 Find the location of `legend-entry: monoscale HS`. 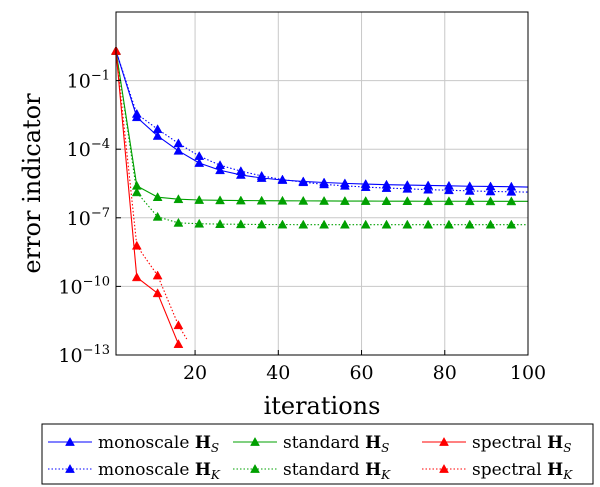

legend-entry: monoscale HS is located at coordinates (158, 444).